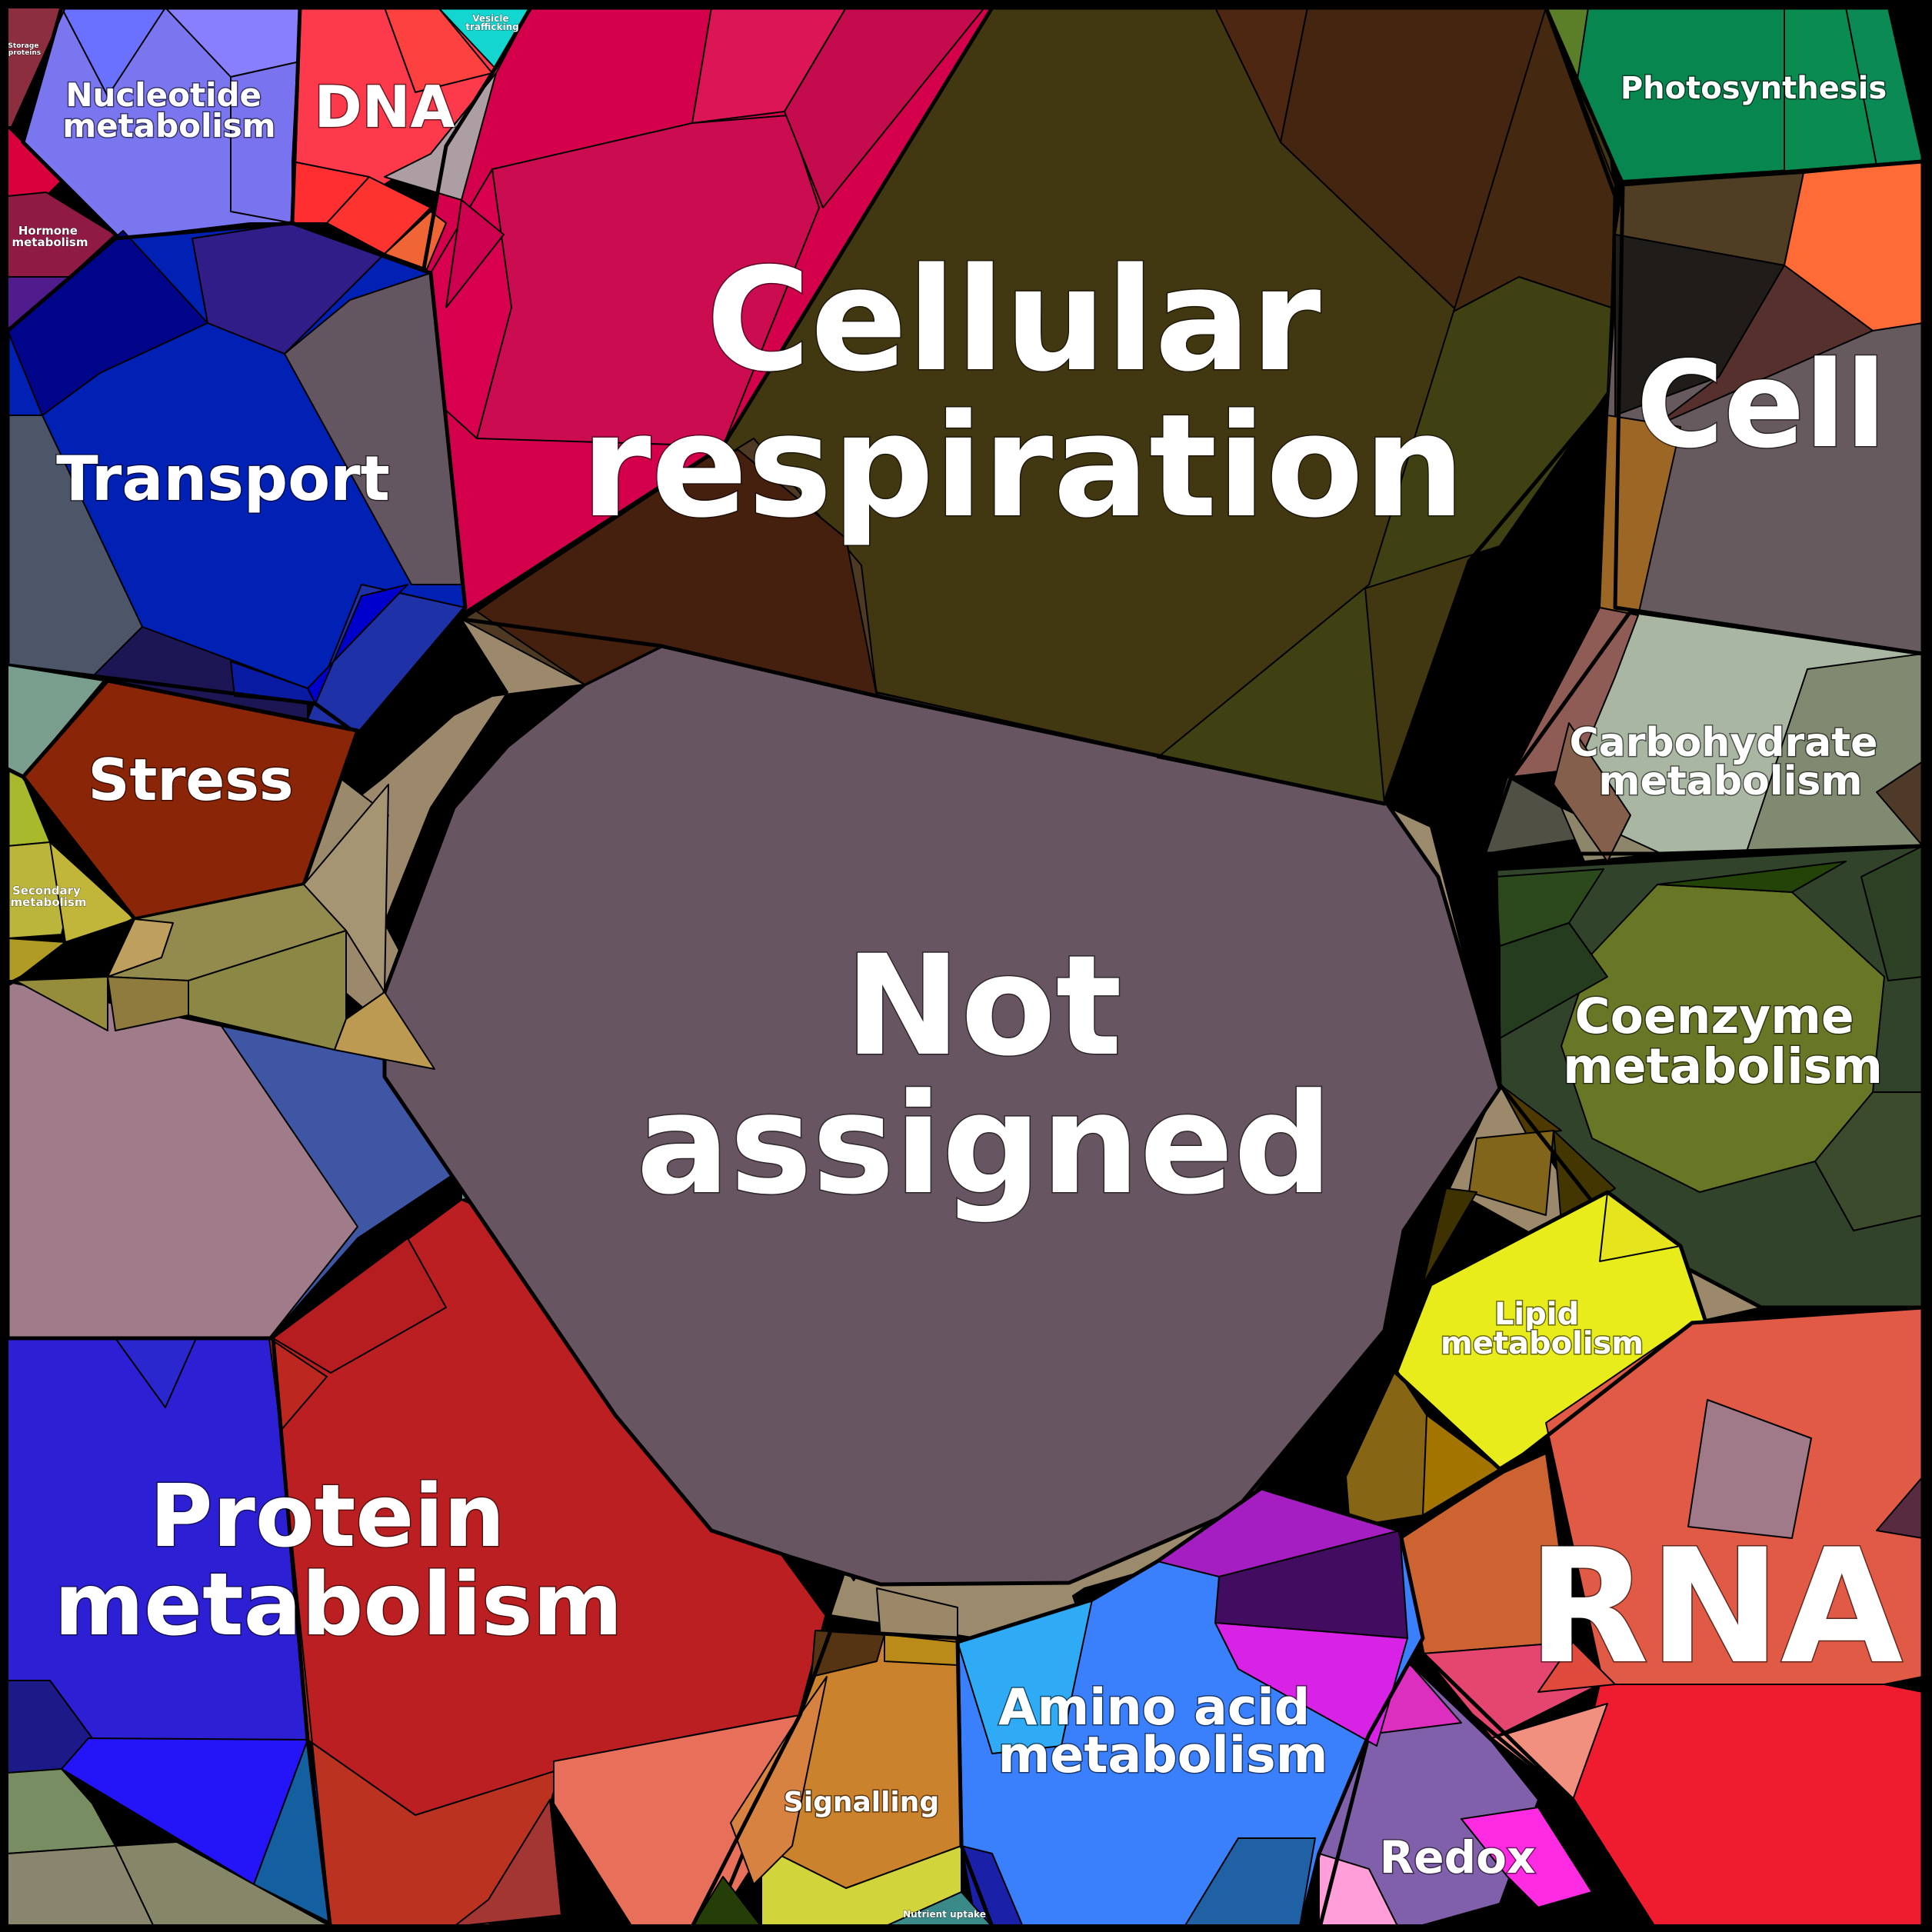 The image size is (1932, 1932). What do you see at coordinates (944, 1914) in the screenshot?
I see `label-nutrient-uptake: Nutrient uptake` at bounding box center [944, 1914].